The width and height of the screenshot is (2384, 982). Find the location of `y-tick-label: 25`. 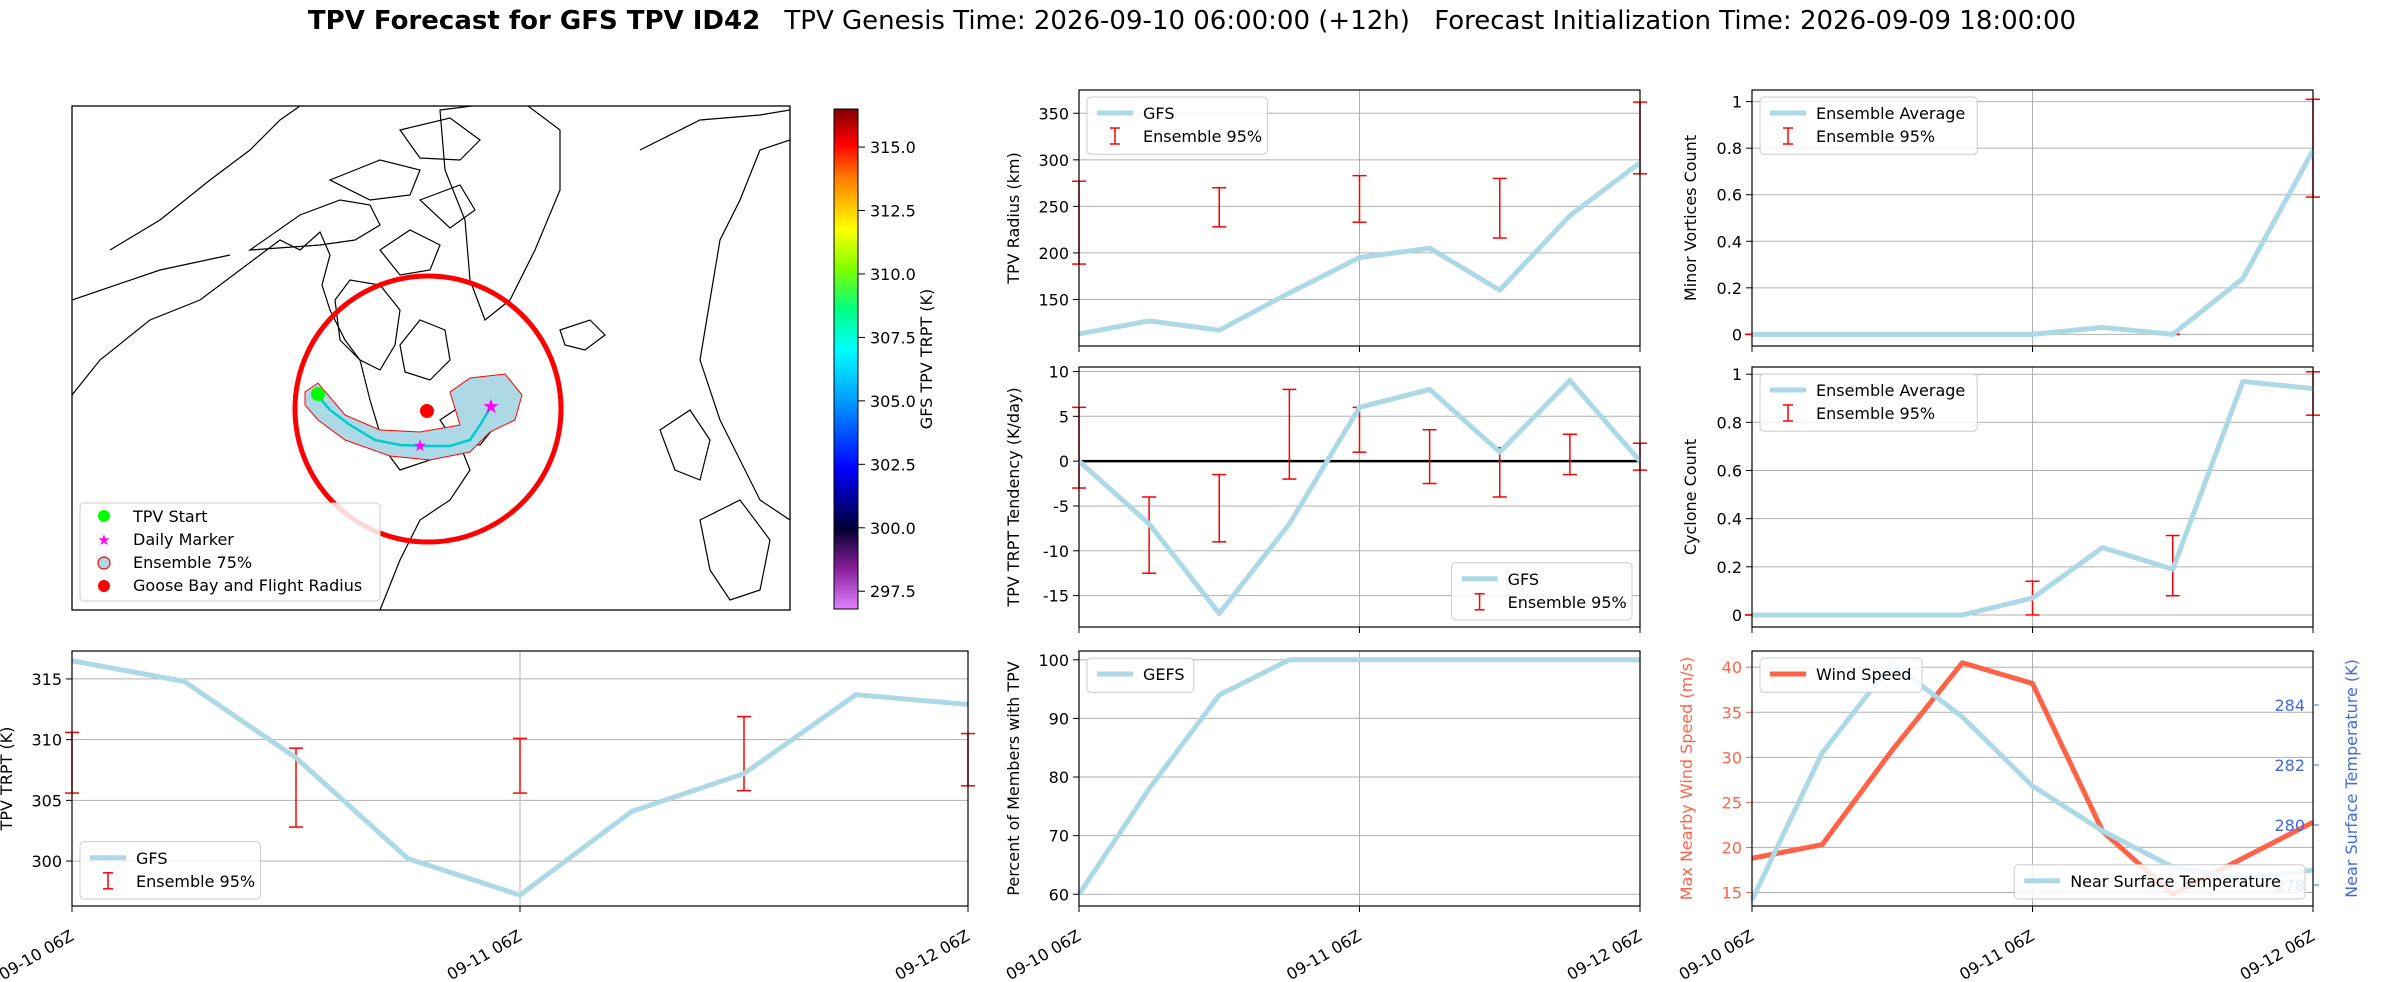

y-tick-label: 25 is located at coordinates (1732, 802).